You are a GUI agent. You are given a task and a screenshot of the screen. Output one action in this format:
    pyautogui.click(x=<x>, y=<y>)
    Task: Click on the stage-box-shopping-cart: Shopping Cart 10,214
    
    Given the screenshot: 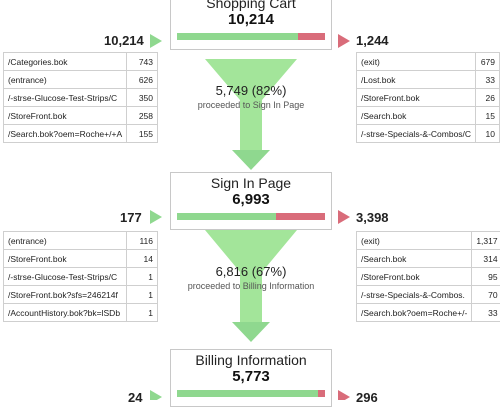 What is the action you would take?
    pyautogui.click(x=251, y=25)
    